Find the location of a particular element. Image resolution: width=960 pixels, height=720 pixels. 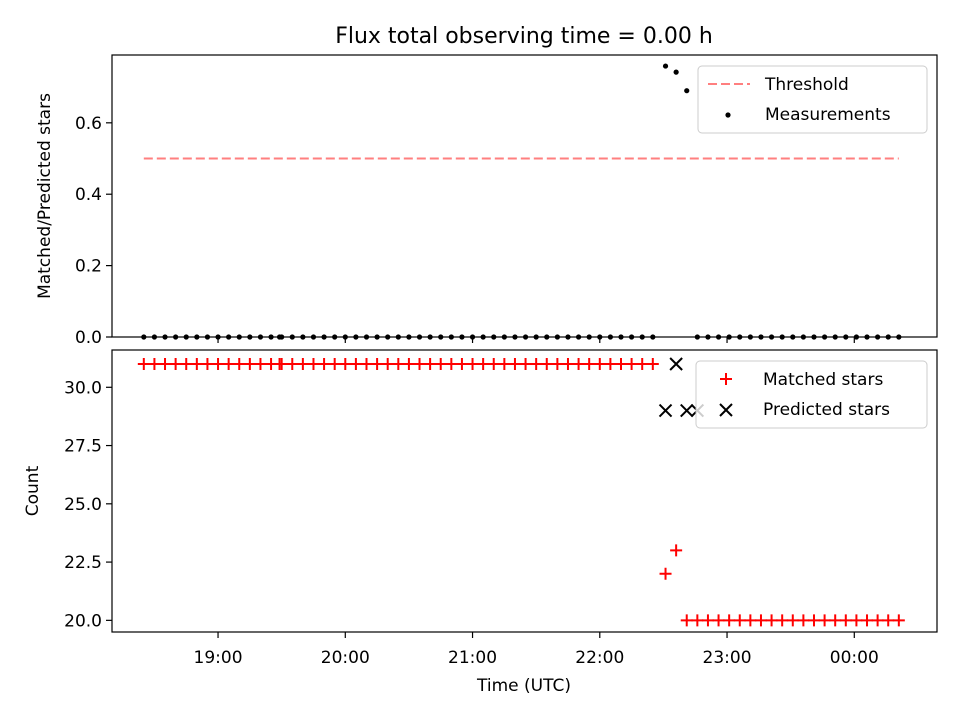

ytick-label: 0.0 is located at coordinates (88, 338).